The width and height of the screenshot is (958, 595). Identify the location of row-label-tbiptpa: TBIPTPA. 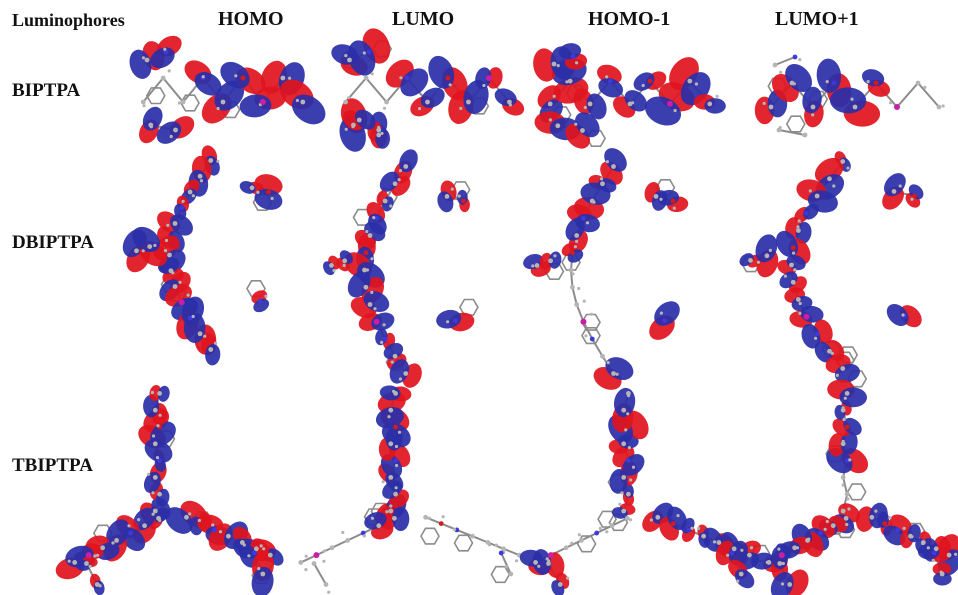
(52, 465).